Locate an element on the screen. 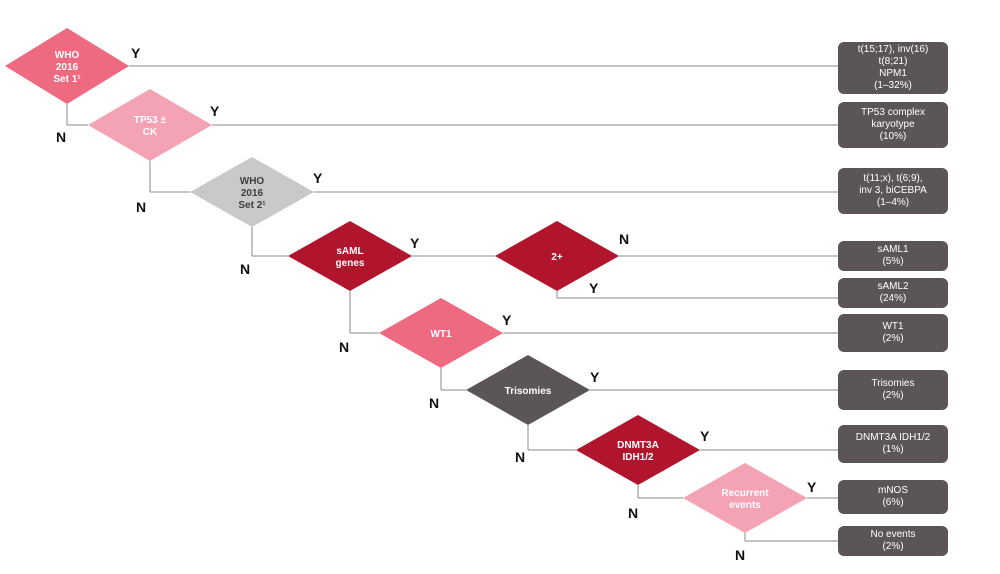 This screenshot has height=574, width=1000. outcome-line: (6%) is located at coordinates (893, 502).